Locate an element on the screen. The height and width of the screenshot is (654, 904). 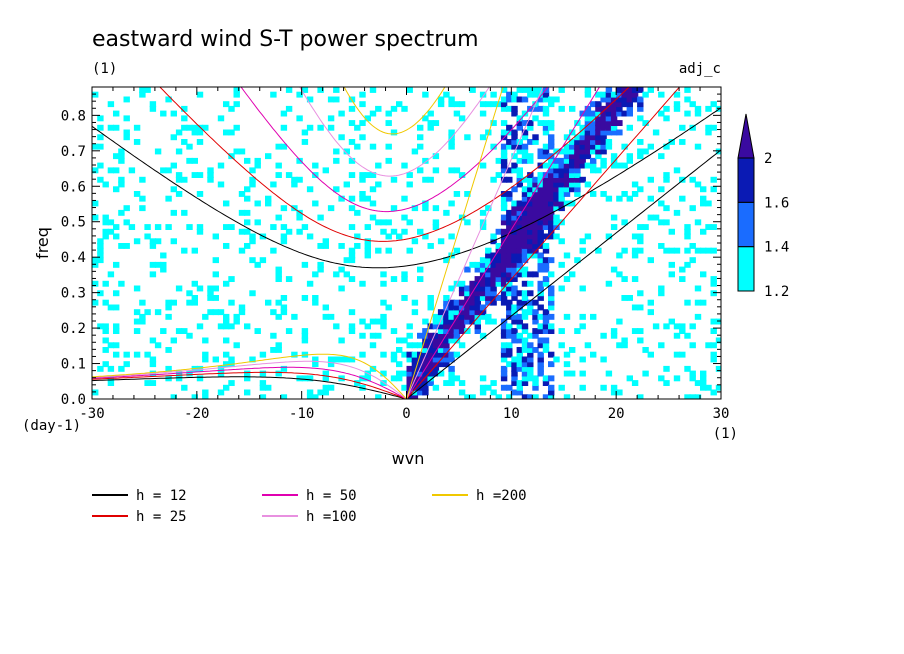
chart-title: eastward wind S-T power spectrum is located at coordinates (285, 39).